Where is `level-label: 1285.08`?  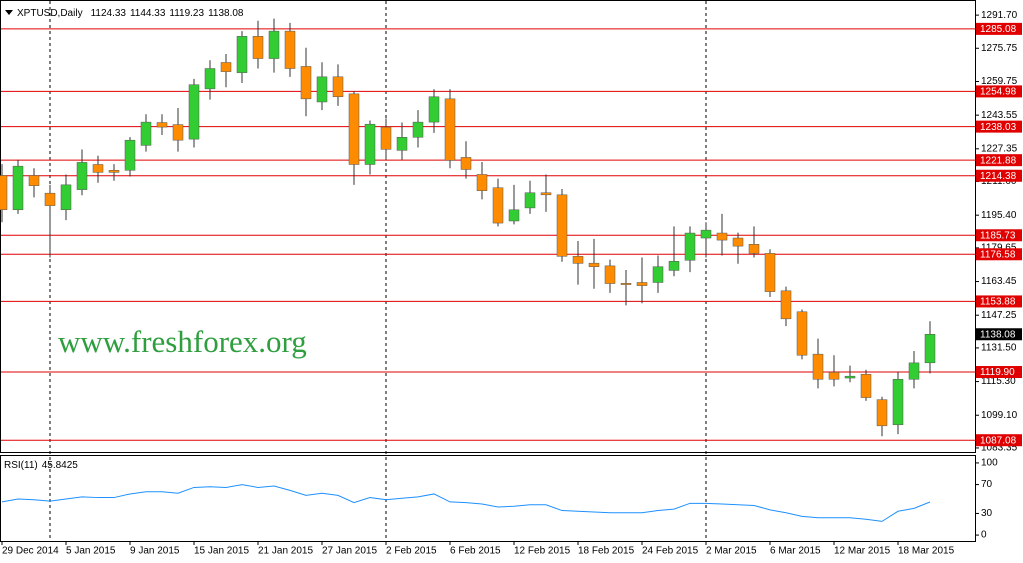 level-label: 1285.08 is located at coordinates (998, 29).